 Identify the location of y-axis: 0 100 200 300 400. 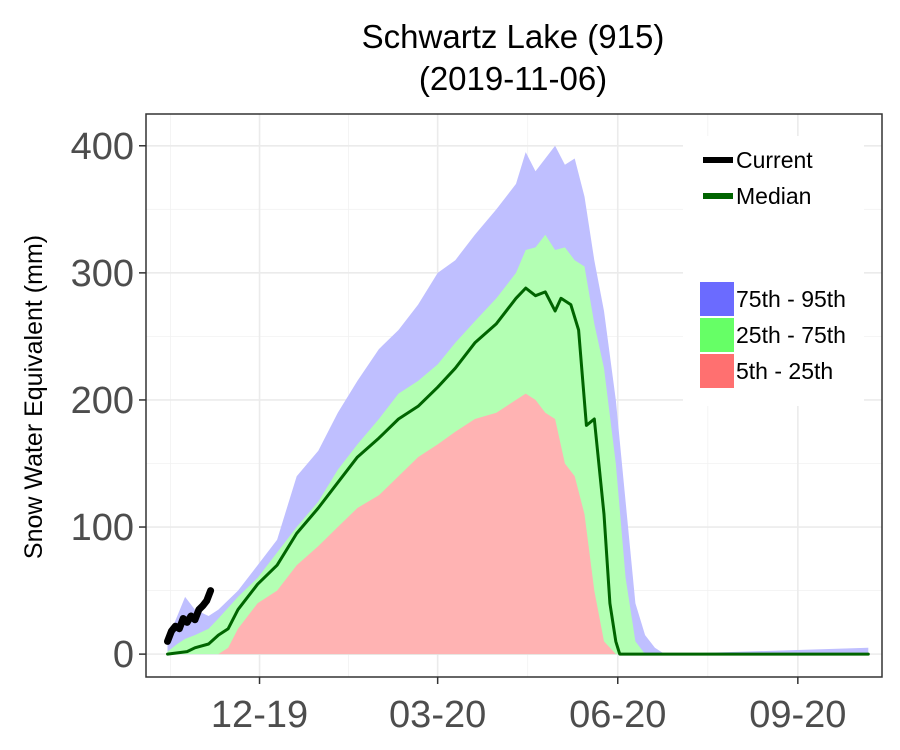
(108, 401).